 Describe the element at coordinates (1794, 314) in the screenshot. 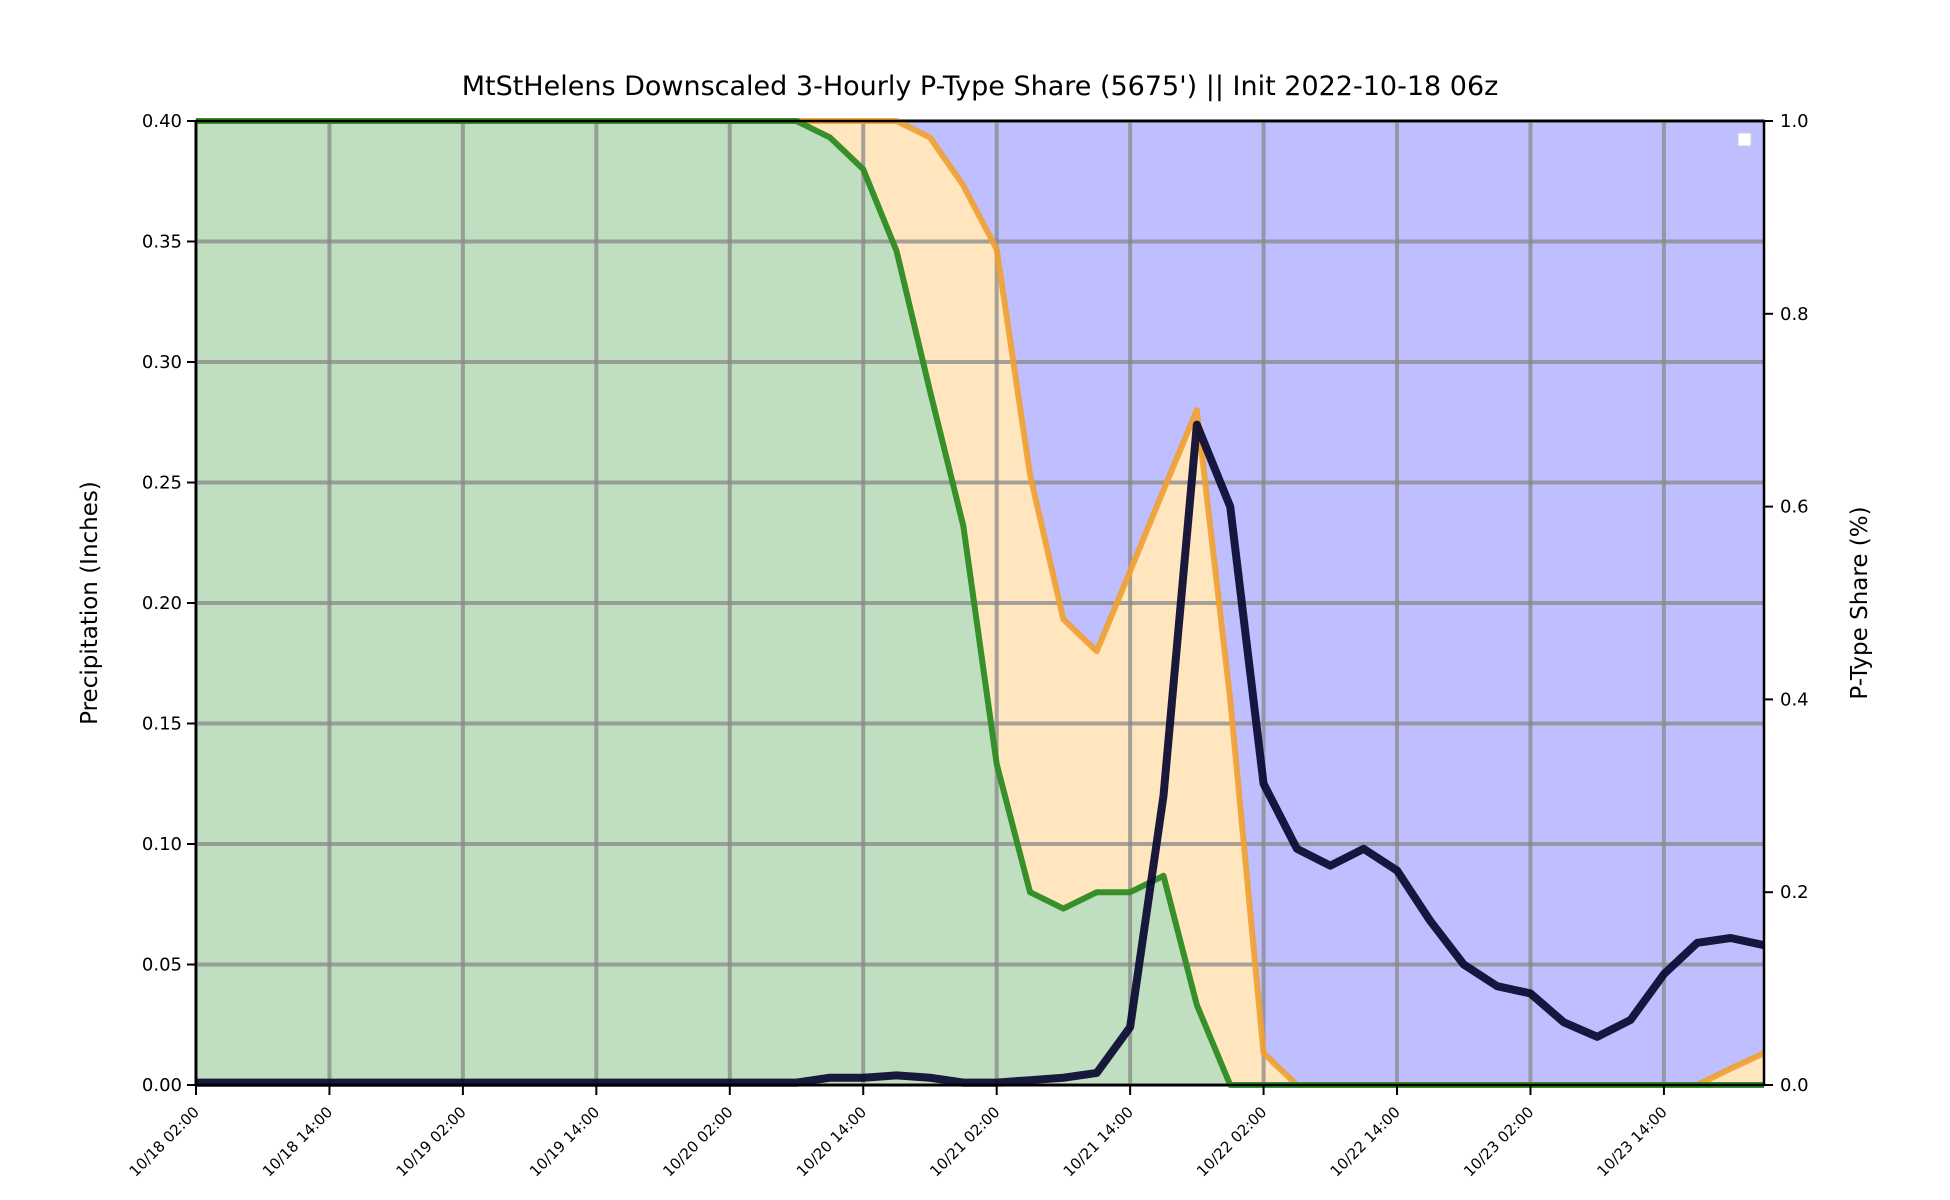

I see `y2-tick-label: 0.8` at that location.